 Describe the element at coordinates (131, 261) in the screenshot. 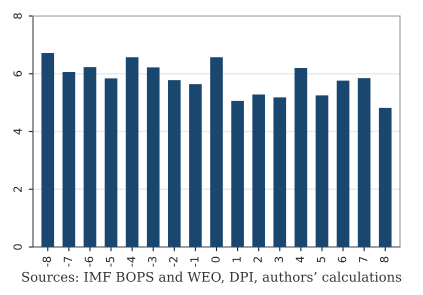

I see `x-tick-label: -4` at that location.